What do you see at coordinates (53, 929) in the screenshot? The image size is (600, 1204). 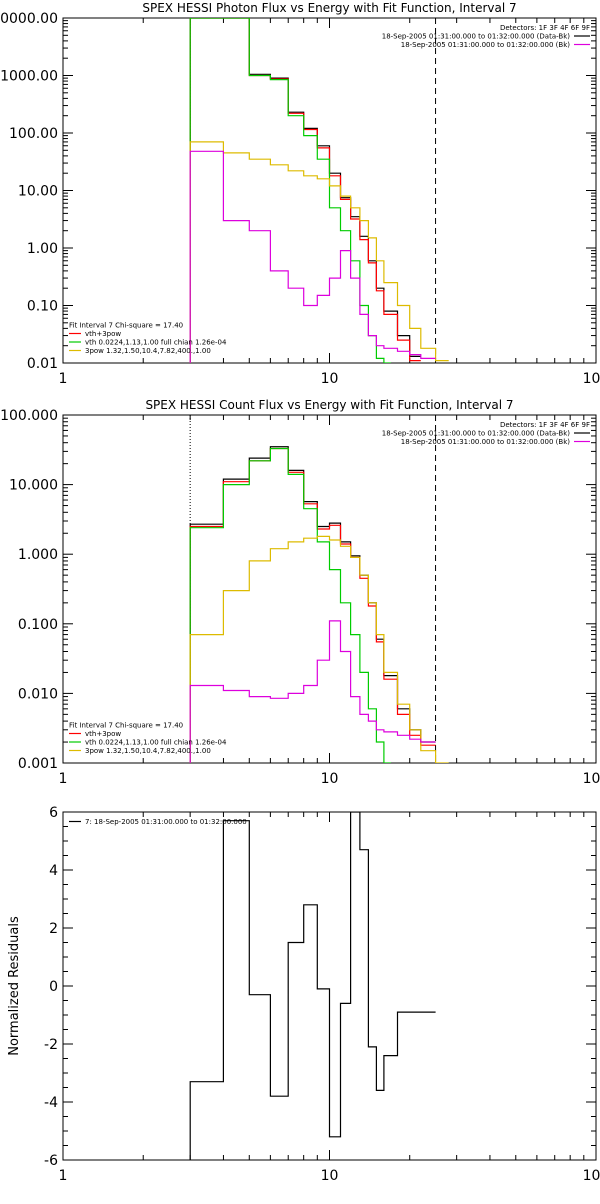 I see `y-tick-label: 2` at bounding box center [53, 929].